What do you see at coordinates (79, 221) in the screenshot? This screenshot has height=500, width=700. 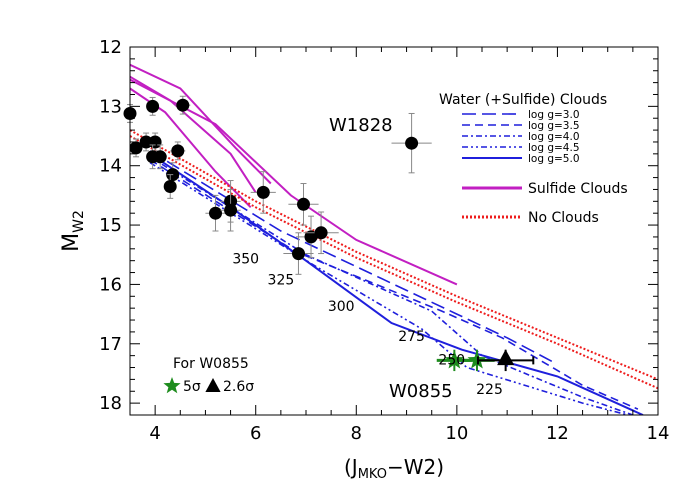 I see `y-label-sub: W2` at bounding box center [79, 221].